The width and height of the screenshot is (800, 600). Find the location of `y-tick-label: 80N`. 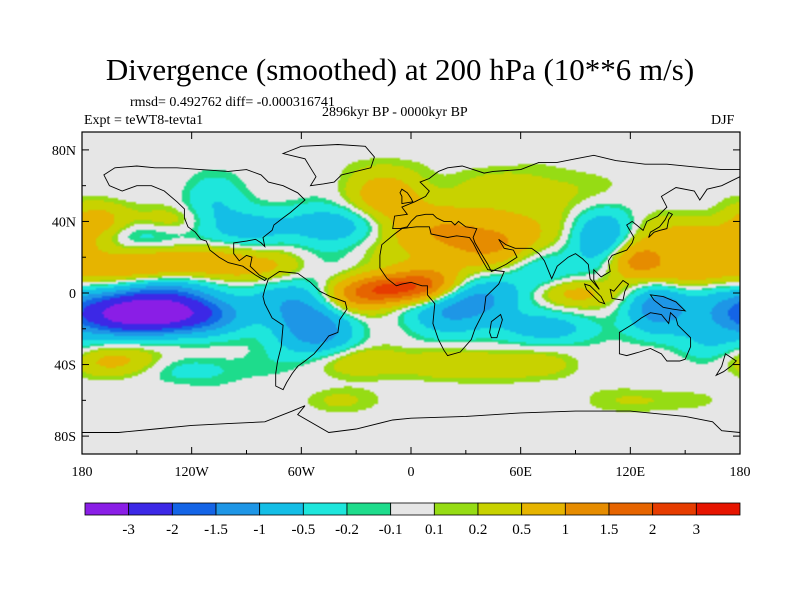

y-tick-label: 80N is located at coordinates (64, 151).